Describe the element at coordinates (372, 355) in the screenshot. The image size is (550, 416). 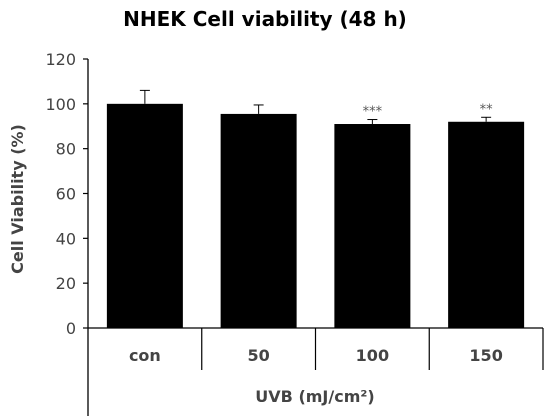
I see `category-label: 100` at that location.